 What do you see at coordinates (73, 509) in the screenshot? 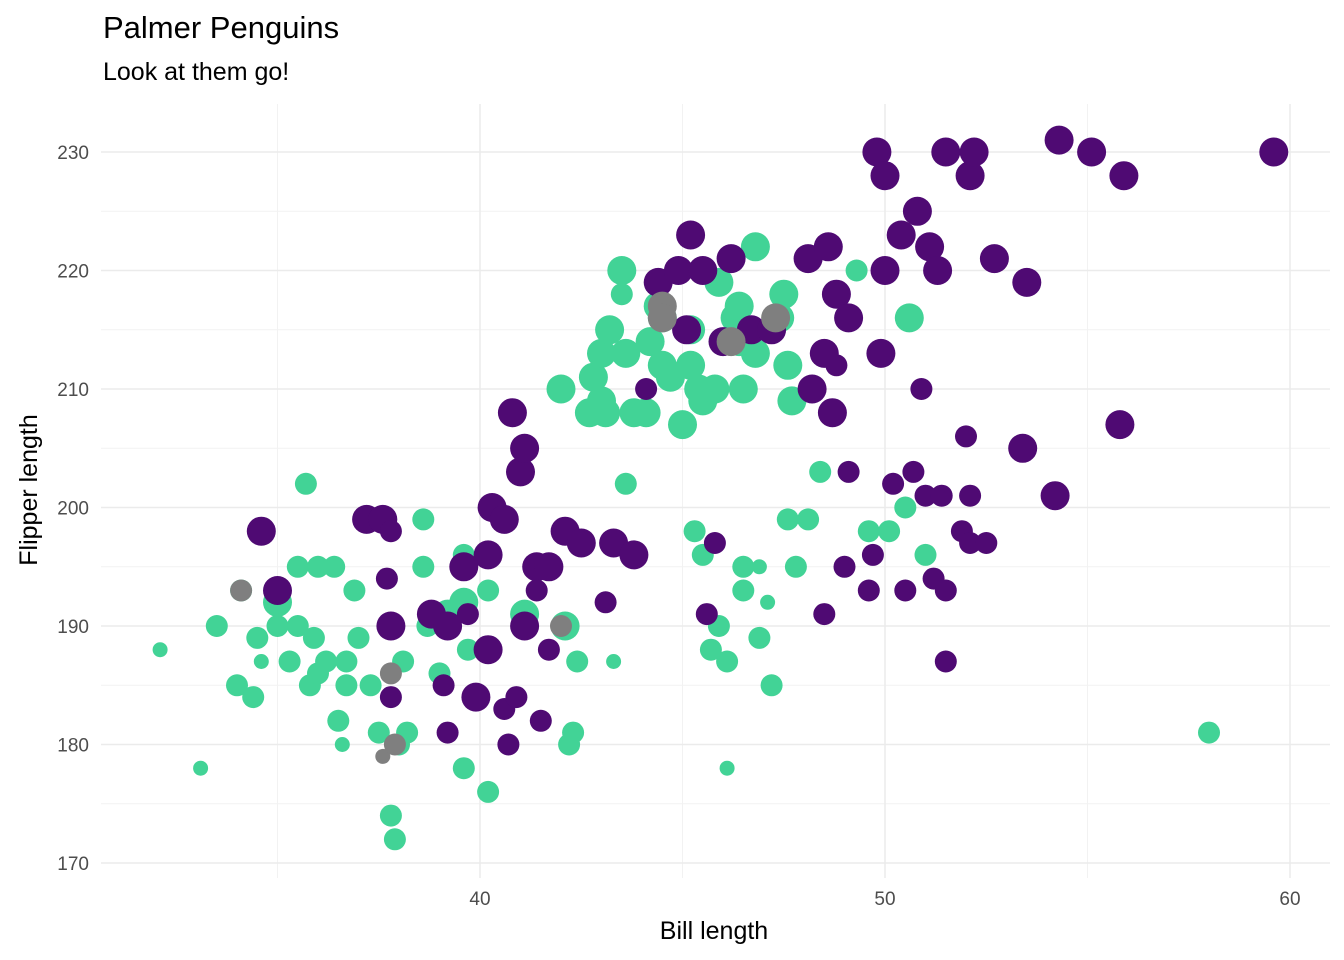
I see `y-axis-ticks: 170 180 190 200 210 220 230` at bounding box center [73, 509].